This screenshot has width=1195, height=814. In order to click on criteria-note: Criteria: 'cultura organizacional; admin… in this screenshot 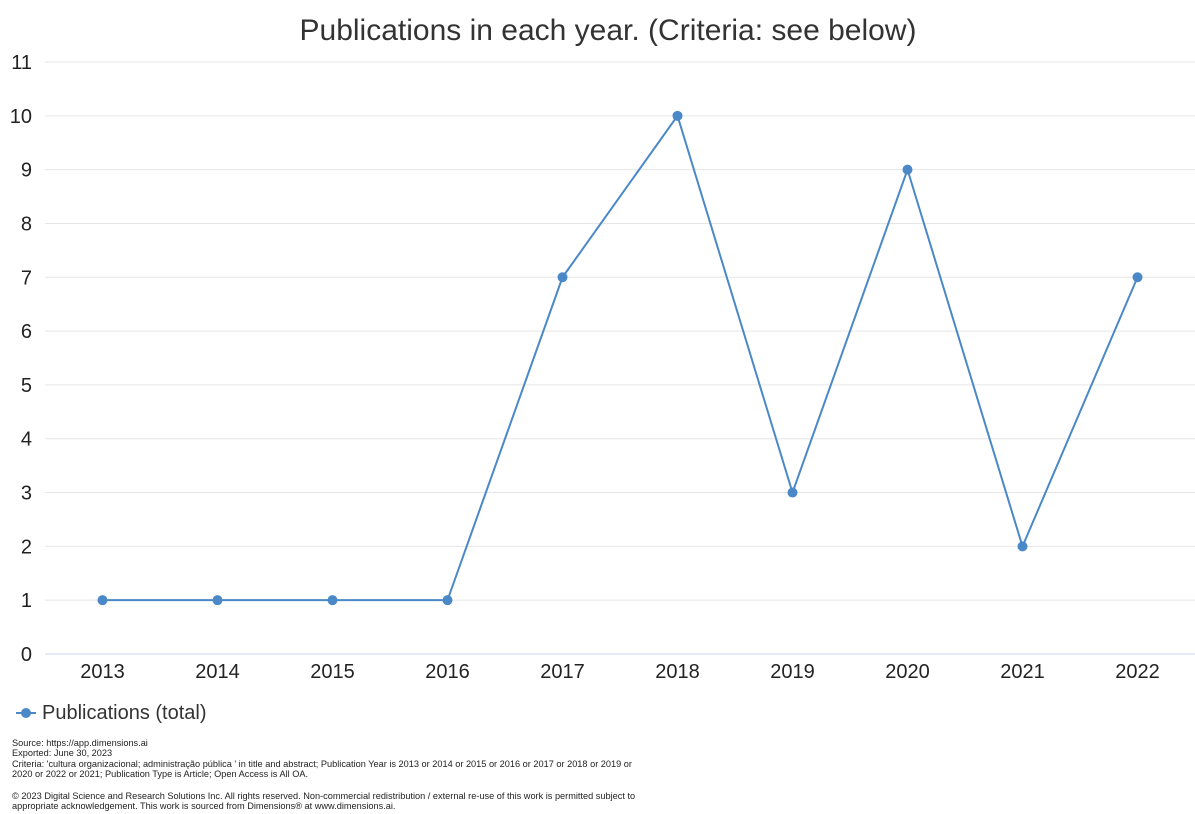, I will do `click(322, 769)`.